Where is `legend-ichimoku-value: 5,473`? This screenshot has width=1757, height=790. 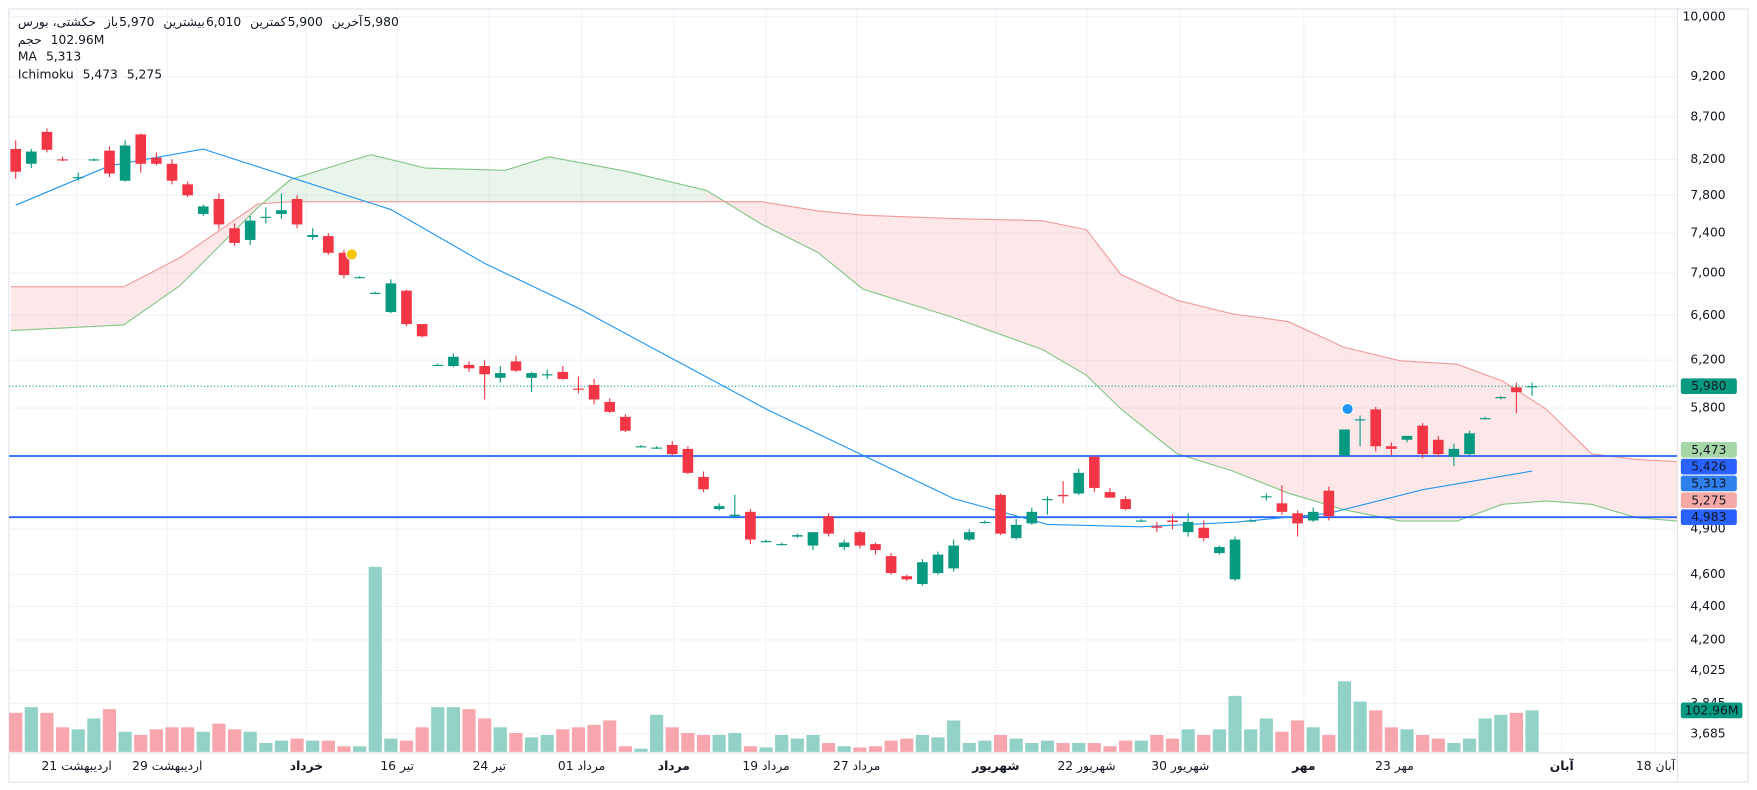 legend-ichimoku-value: 5,473 is located at coordinates (100, 75).